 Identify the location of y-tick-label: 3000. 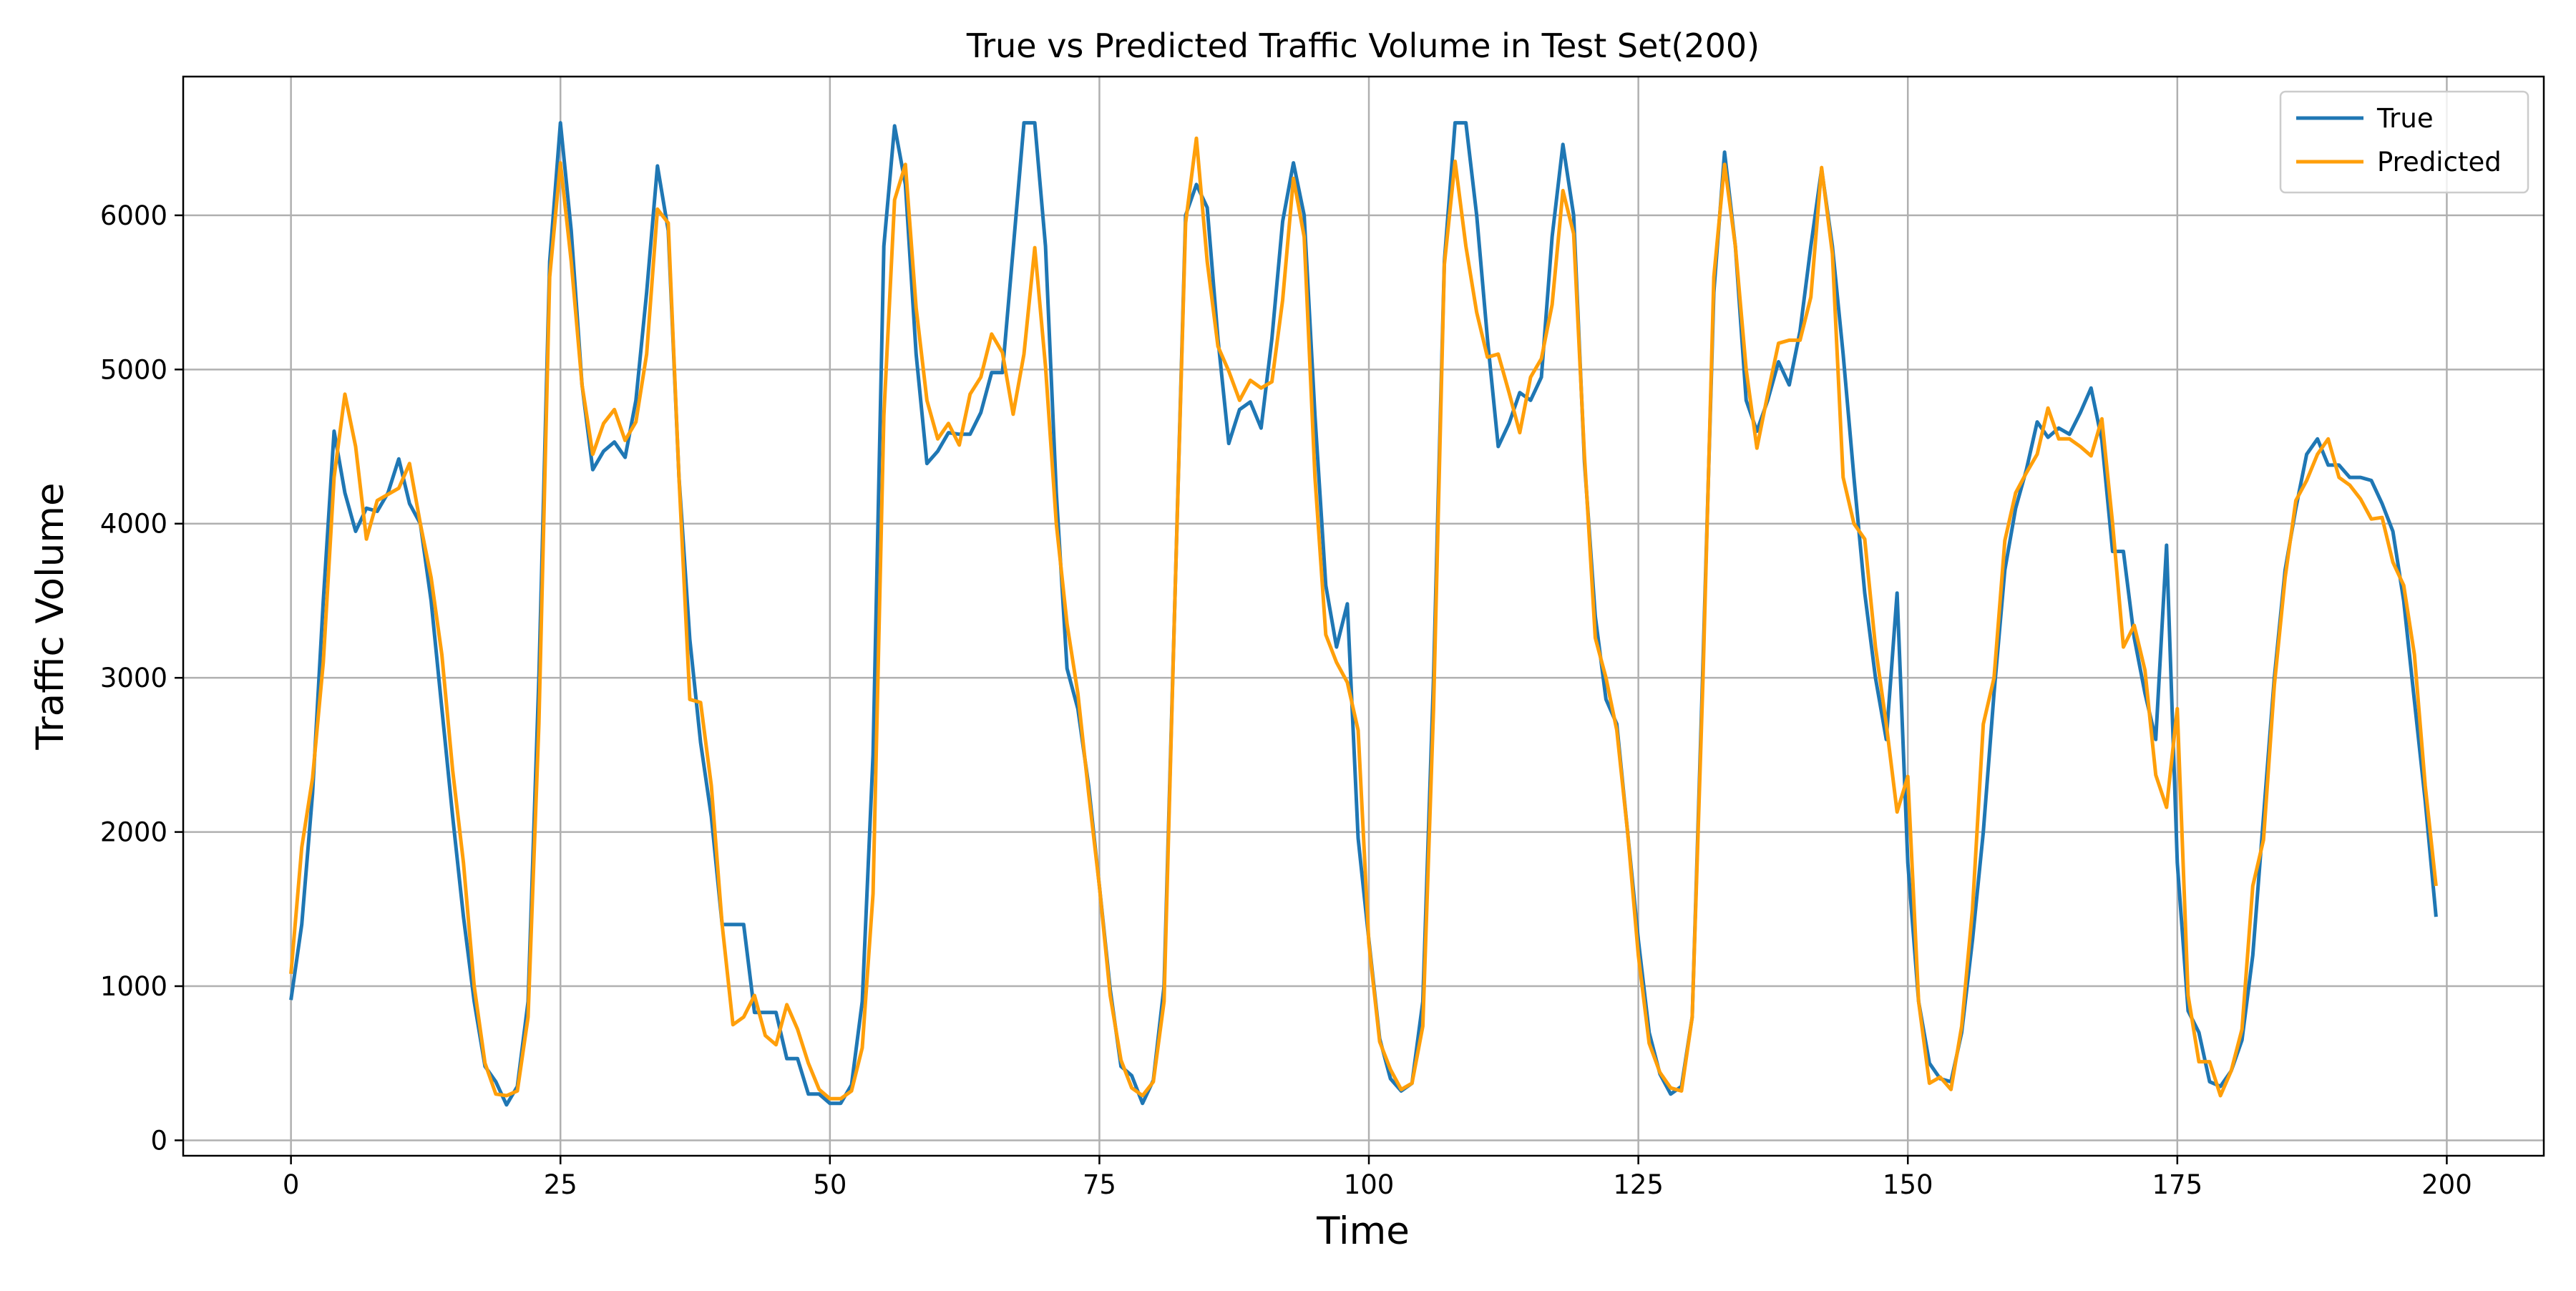
(133, 678).